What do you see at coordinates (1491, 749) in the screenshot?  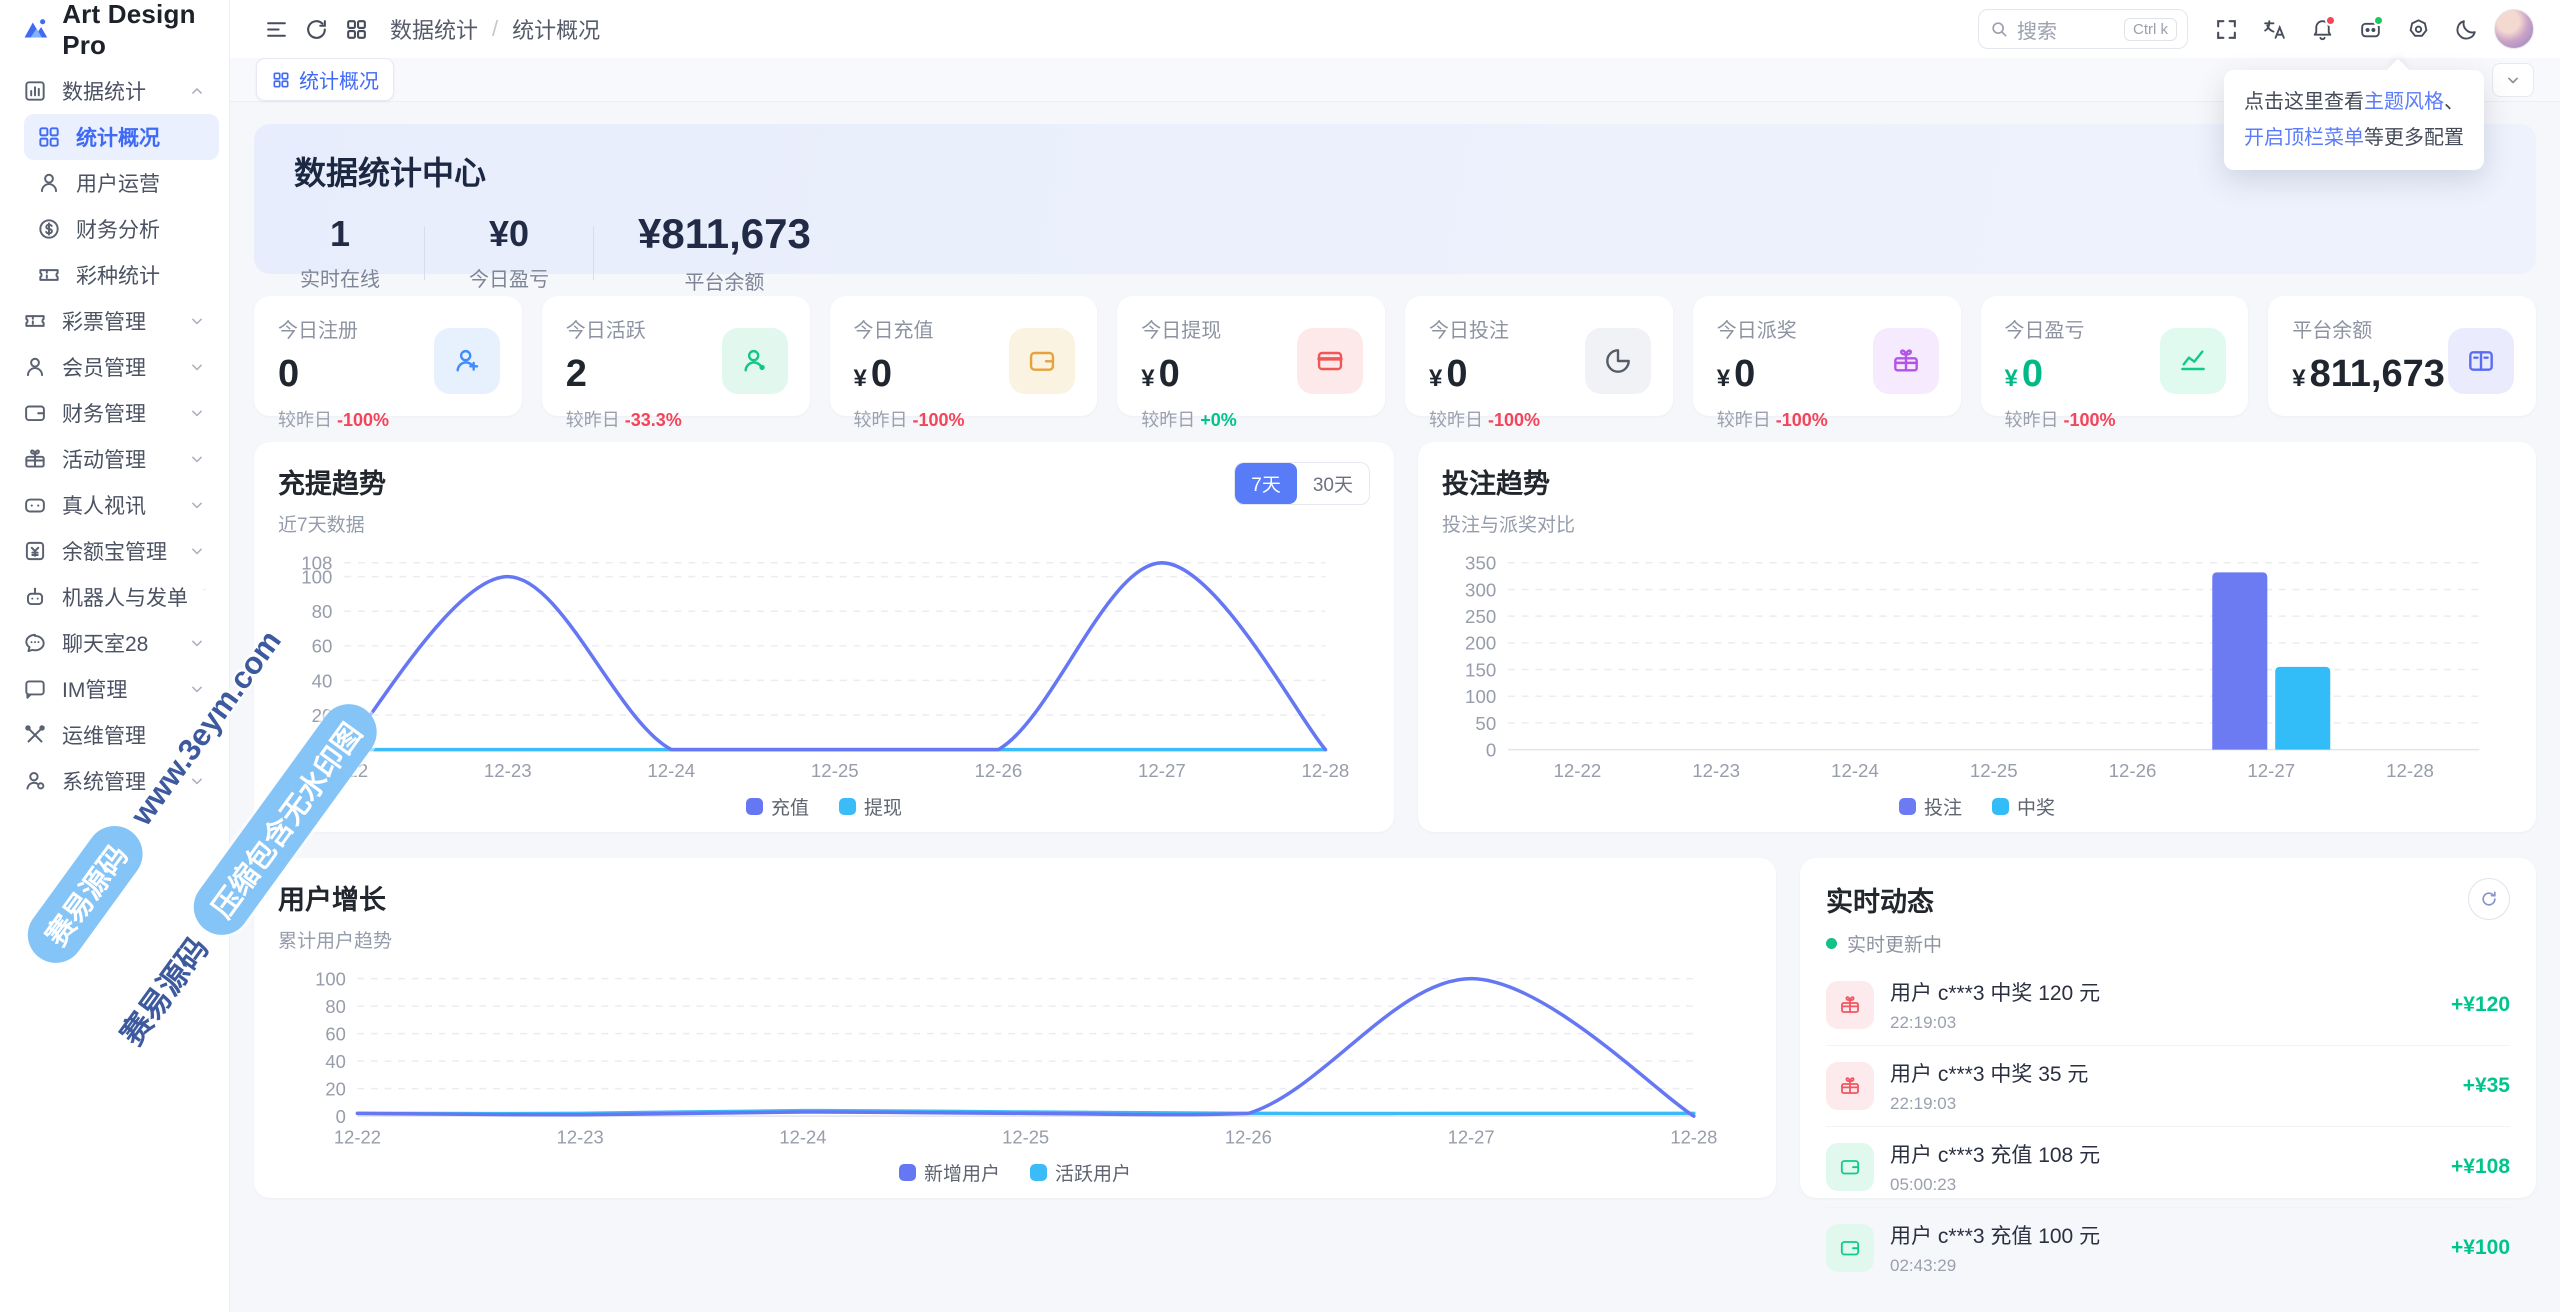 I see `svg-text: 0` at bounding box center [1491, 749].